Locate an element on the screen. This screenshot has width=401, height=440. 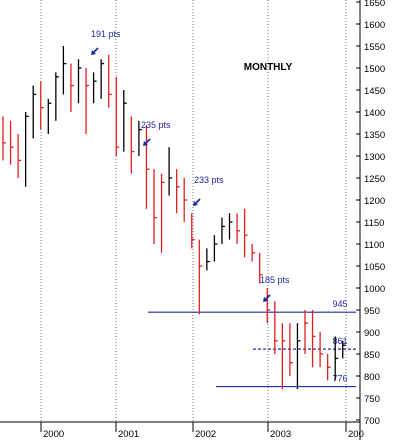
y-tick-label: 1550 is located at coordinates (374, 47).